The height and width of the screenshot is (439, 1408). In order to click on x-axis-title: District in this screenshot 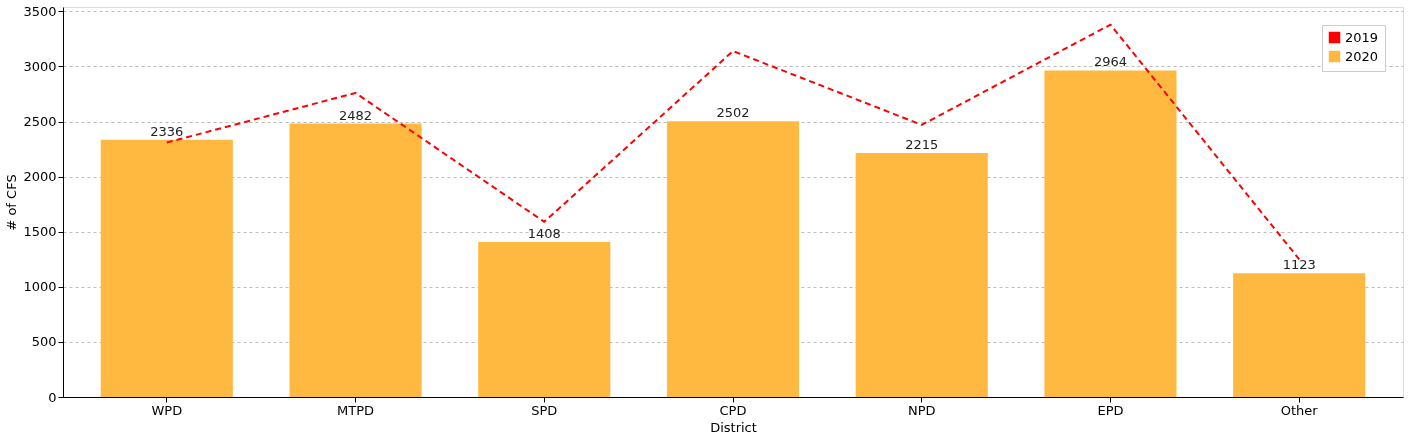, I will do `click(733, 427)`.